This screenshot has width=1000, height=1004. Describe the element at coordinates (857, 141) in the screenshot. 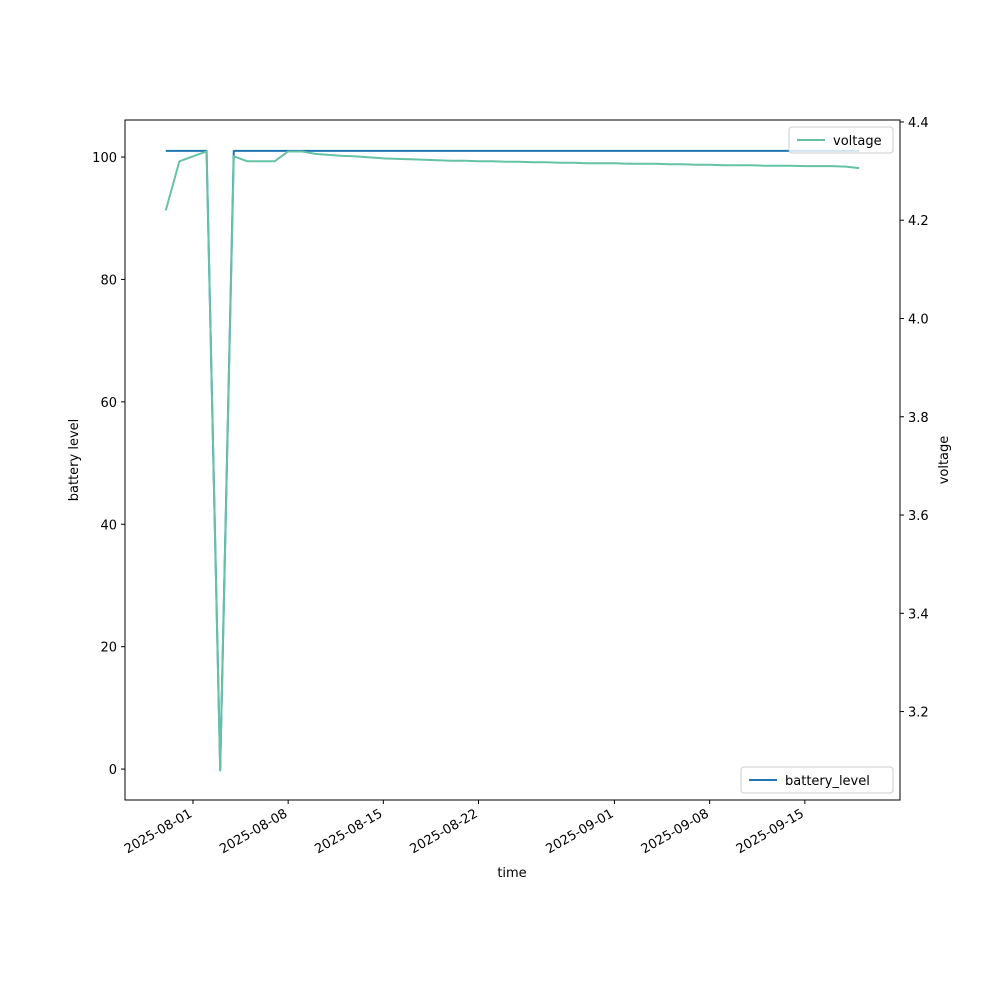

I see `legend-label: voltage` at that location.